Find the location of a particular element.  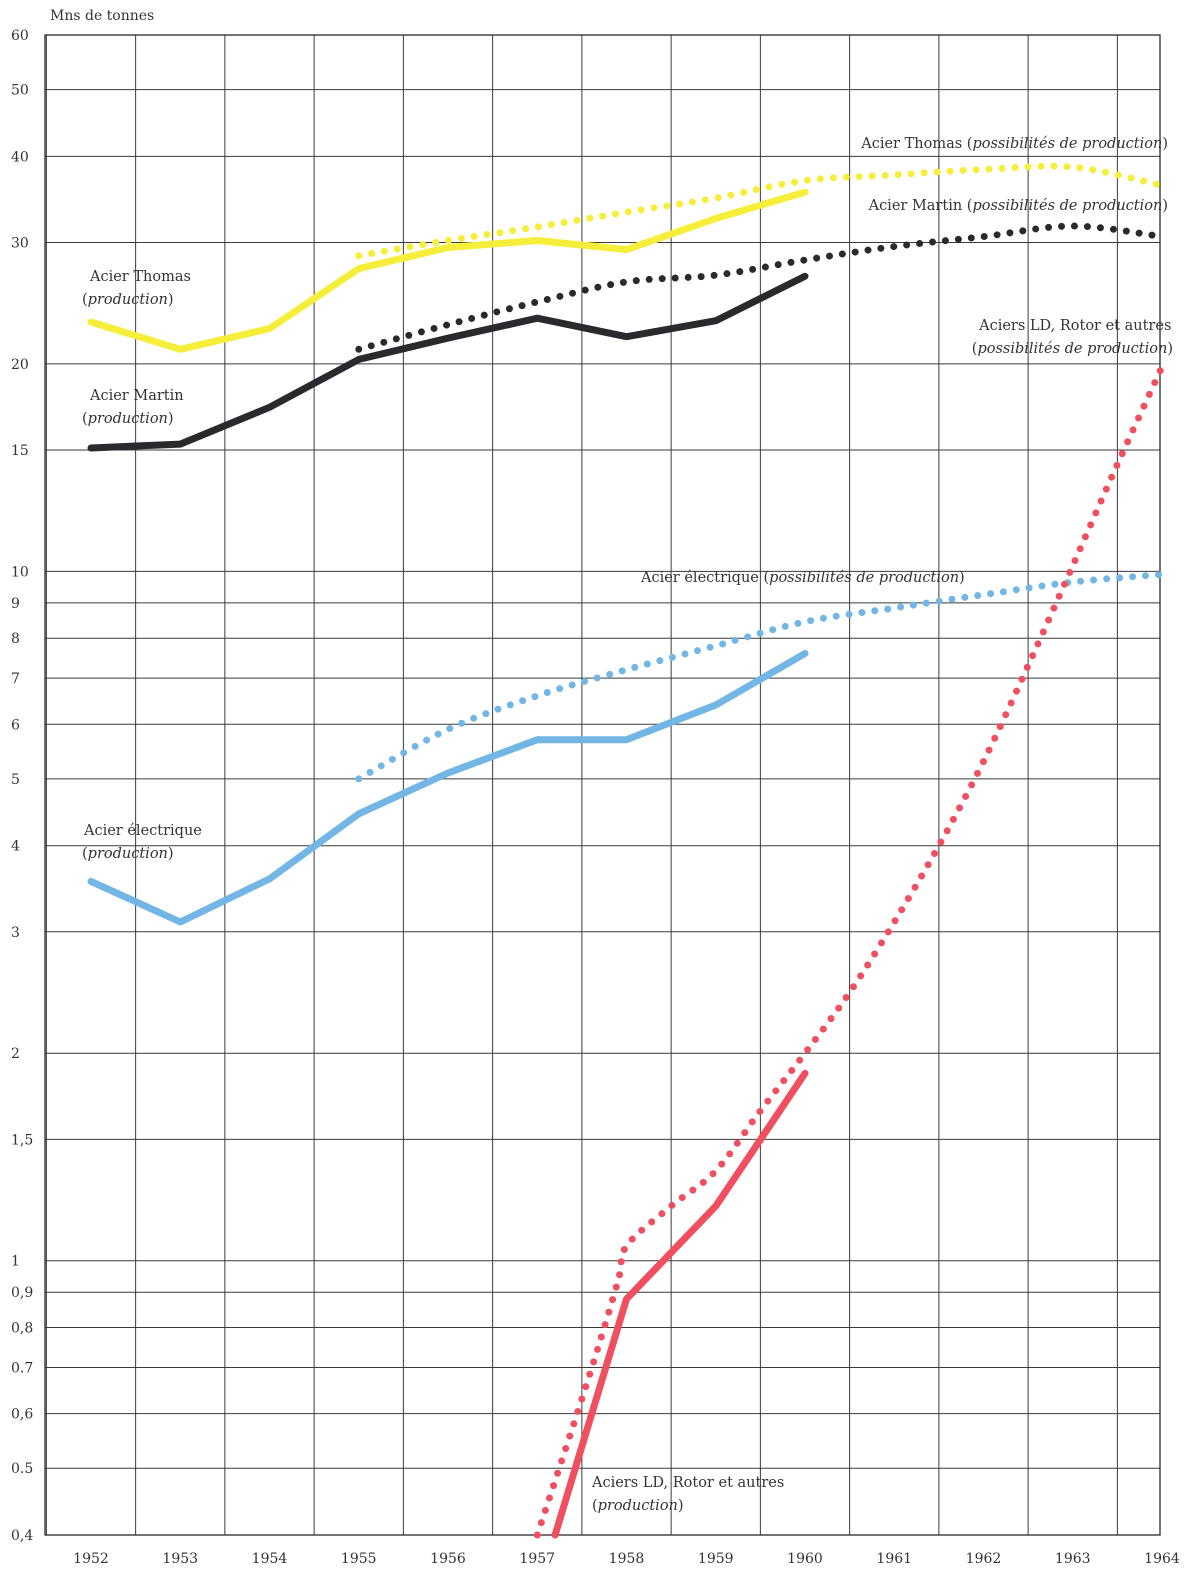

y-tick-label: 7 is located at coordinates (15, 679).